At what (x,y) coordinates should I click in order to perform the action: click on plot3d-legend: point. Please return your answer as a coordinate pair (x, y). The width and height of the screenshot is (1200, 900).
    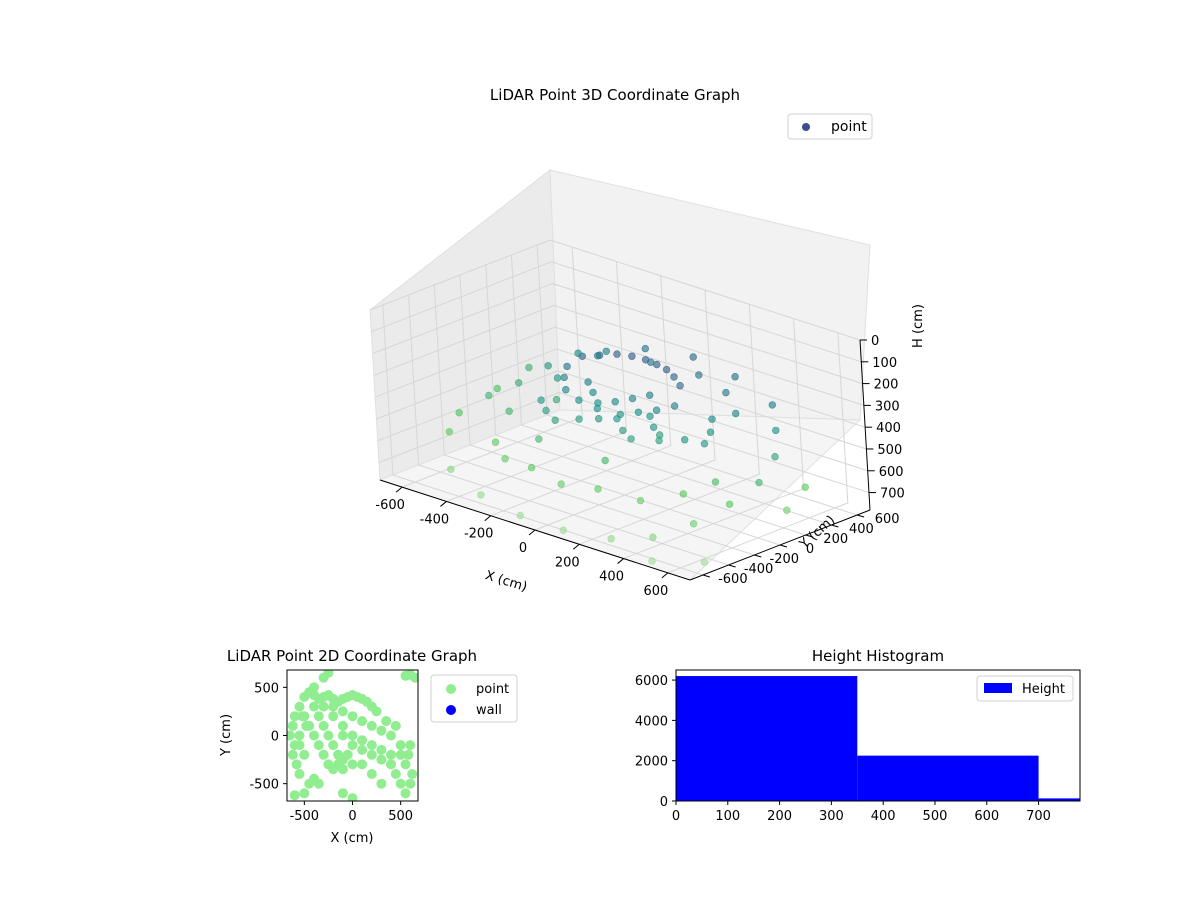
    Looking at the image, I should click on (830, 126).